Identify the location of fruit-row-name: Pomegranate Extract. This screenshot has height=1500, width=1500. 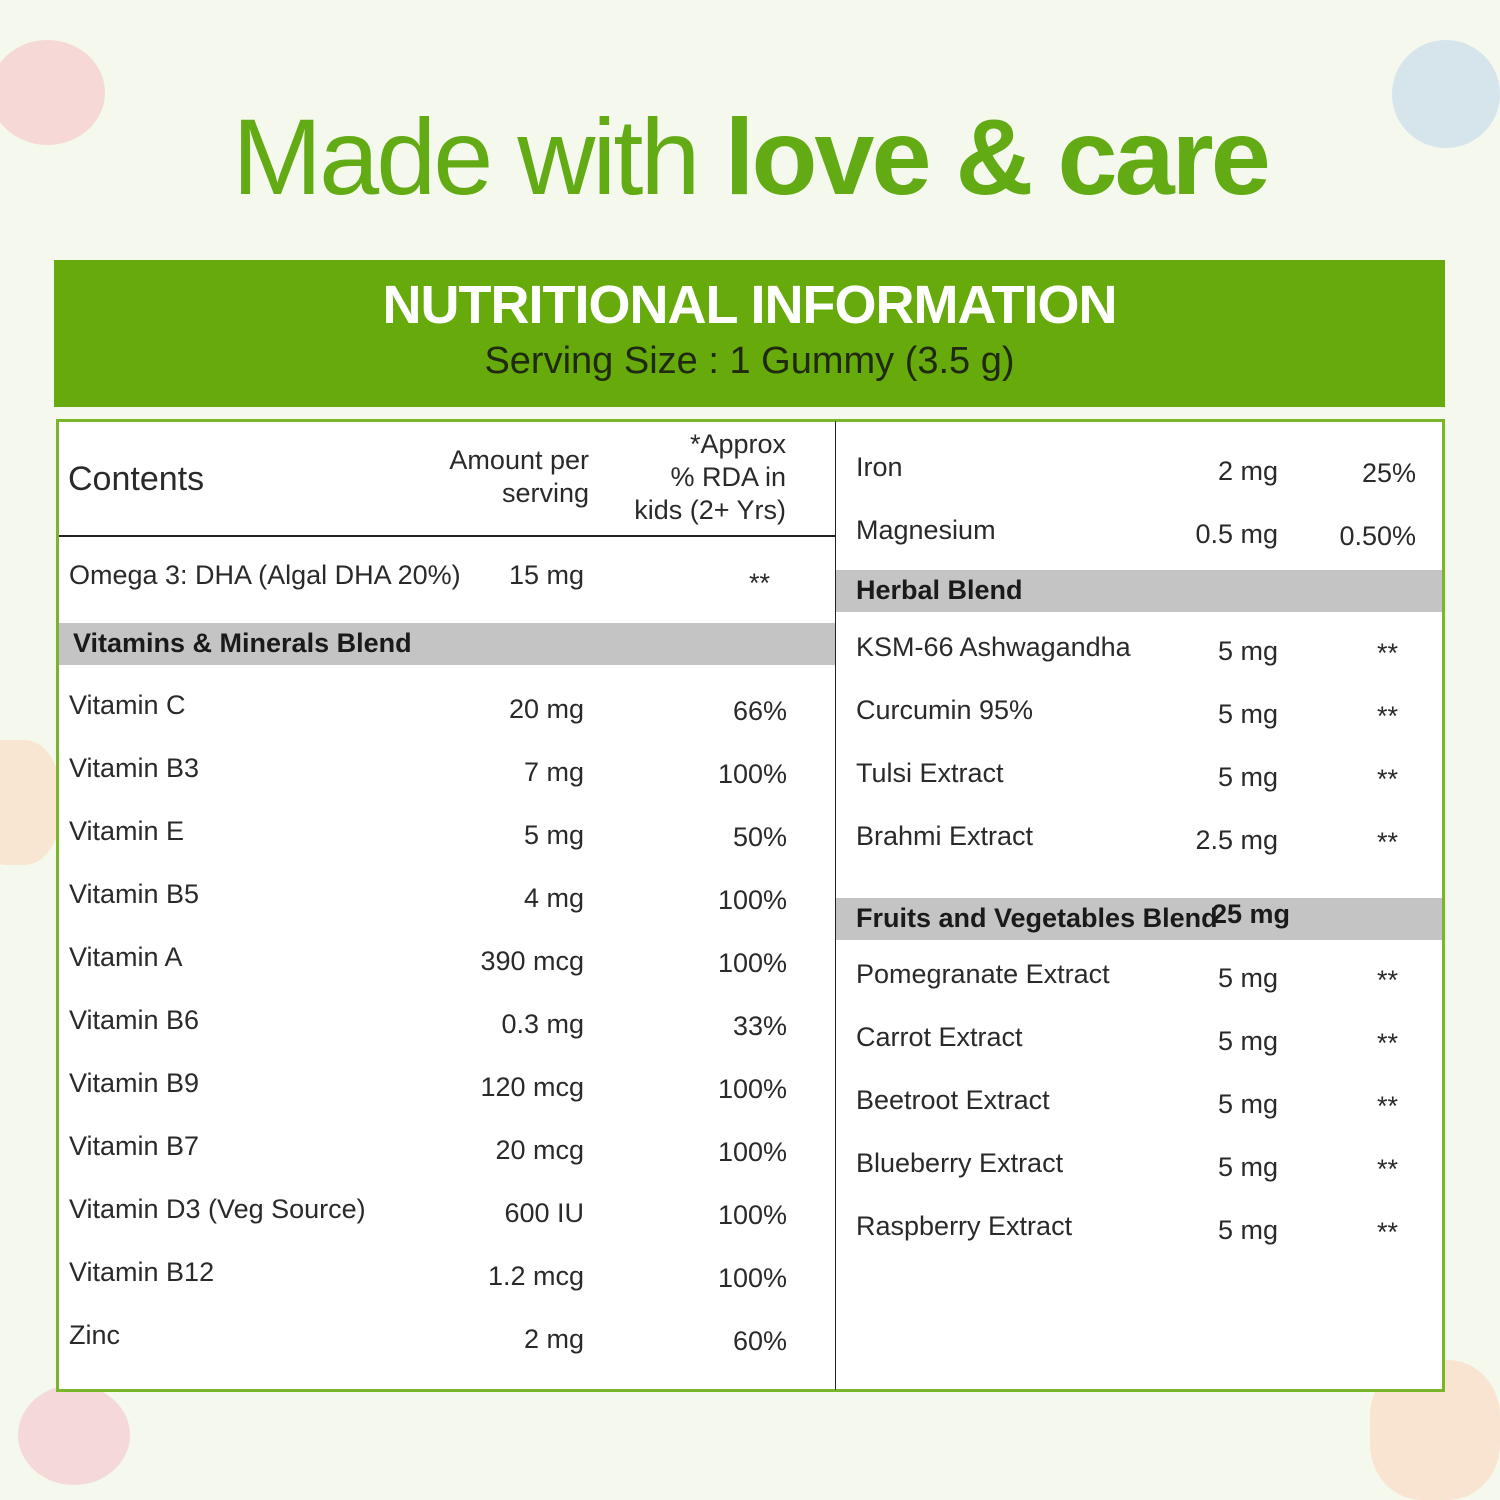
(983, 974).